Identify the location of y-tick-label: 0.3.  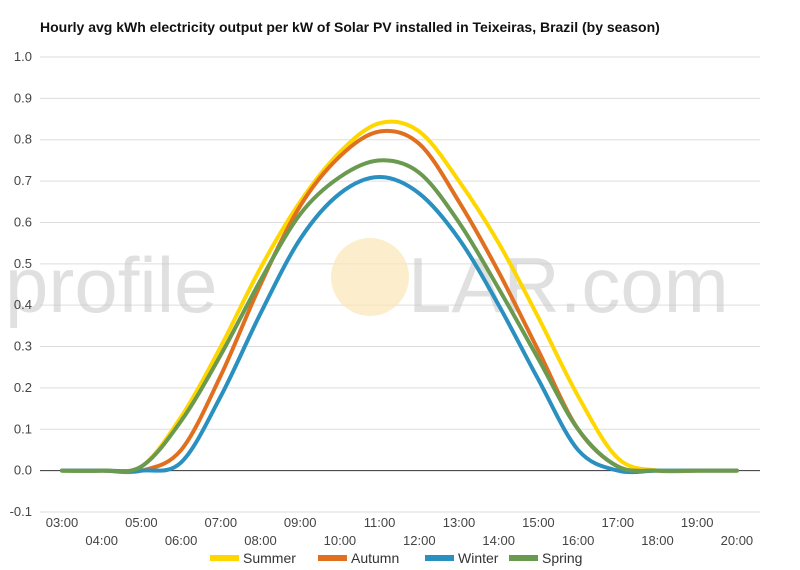
(23, 346).